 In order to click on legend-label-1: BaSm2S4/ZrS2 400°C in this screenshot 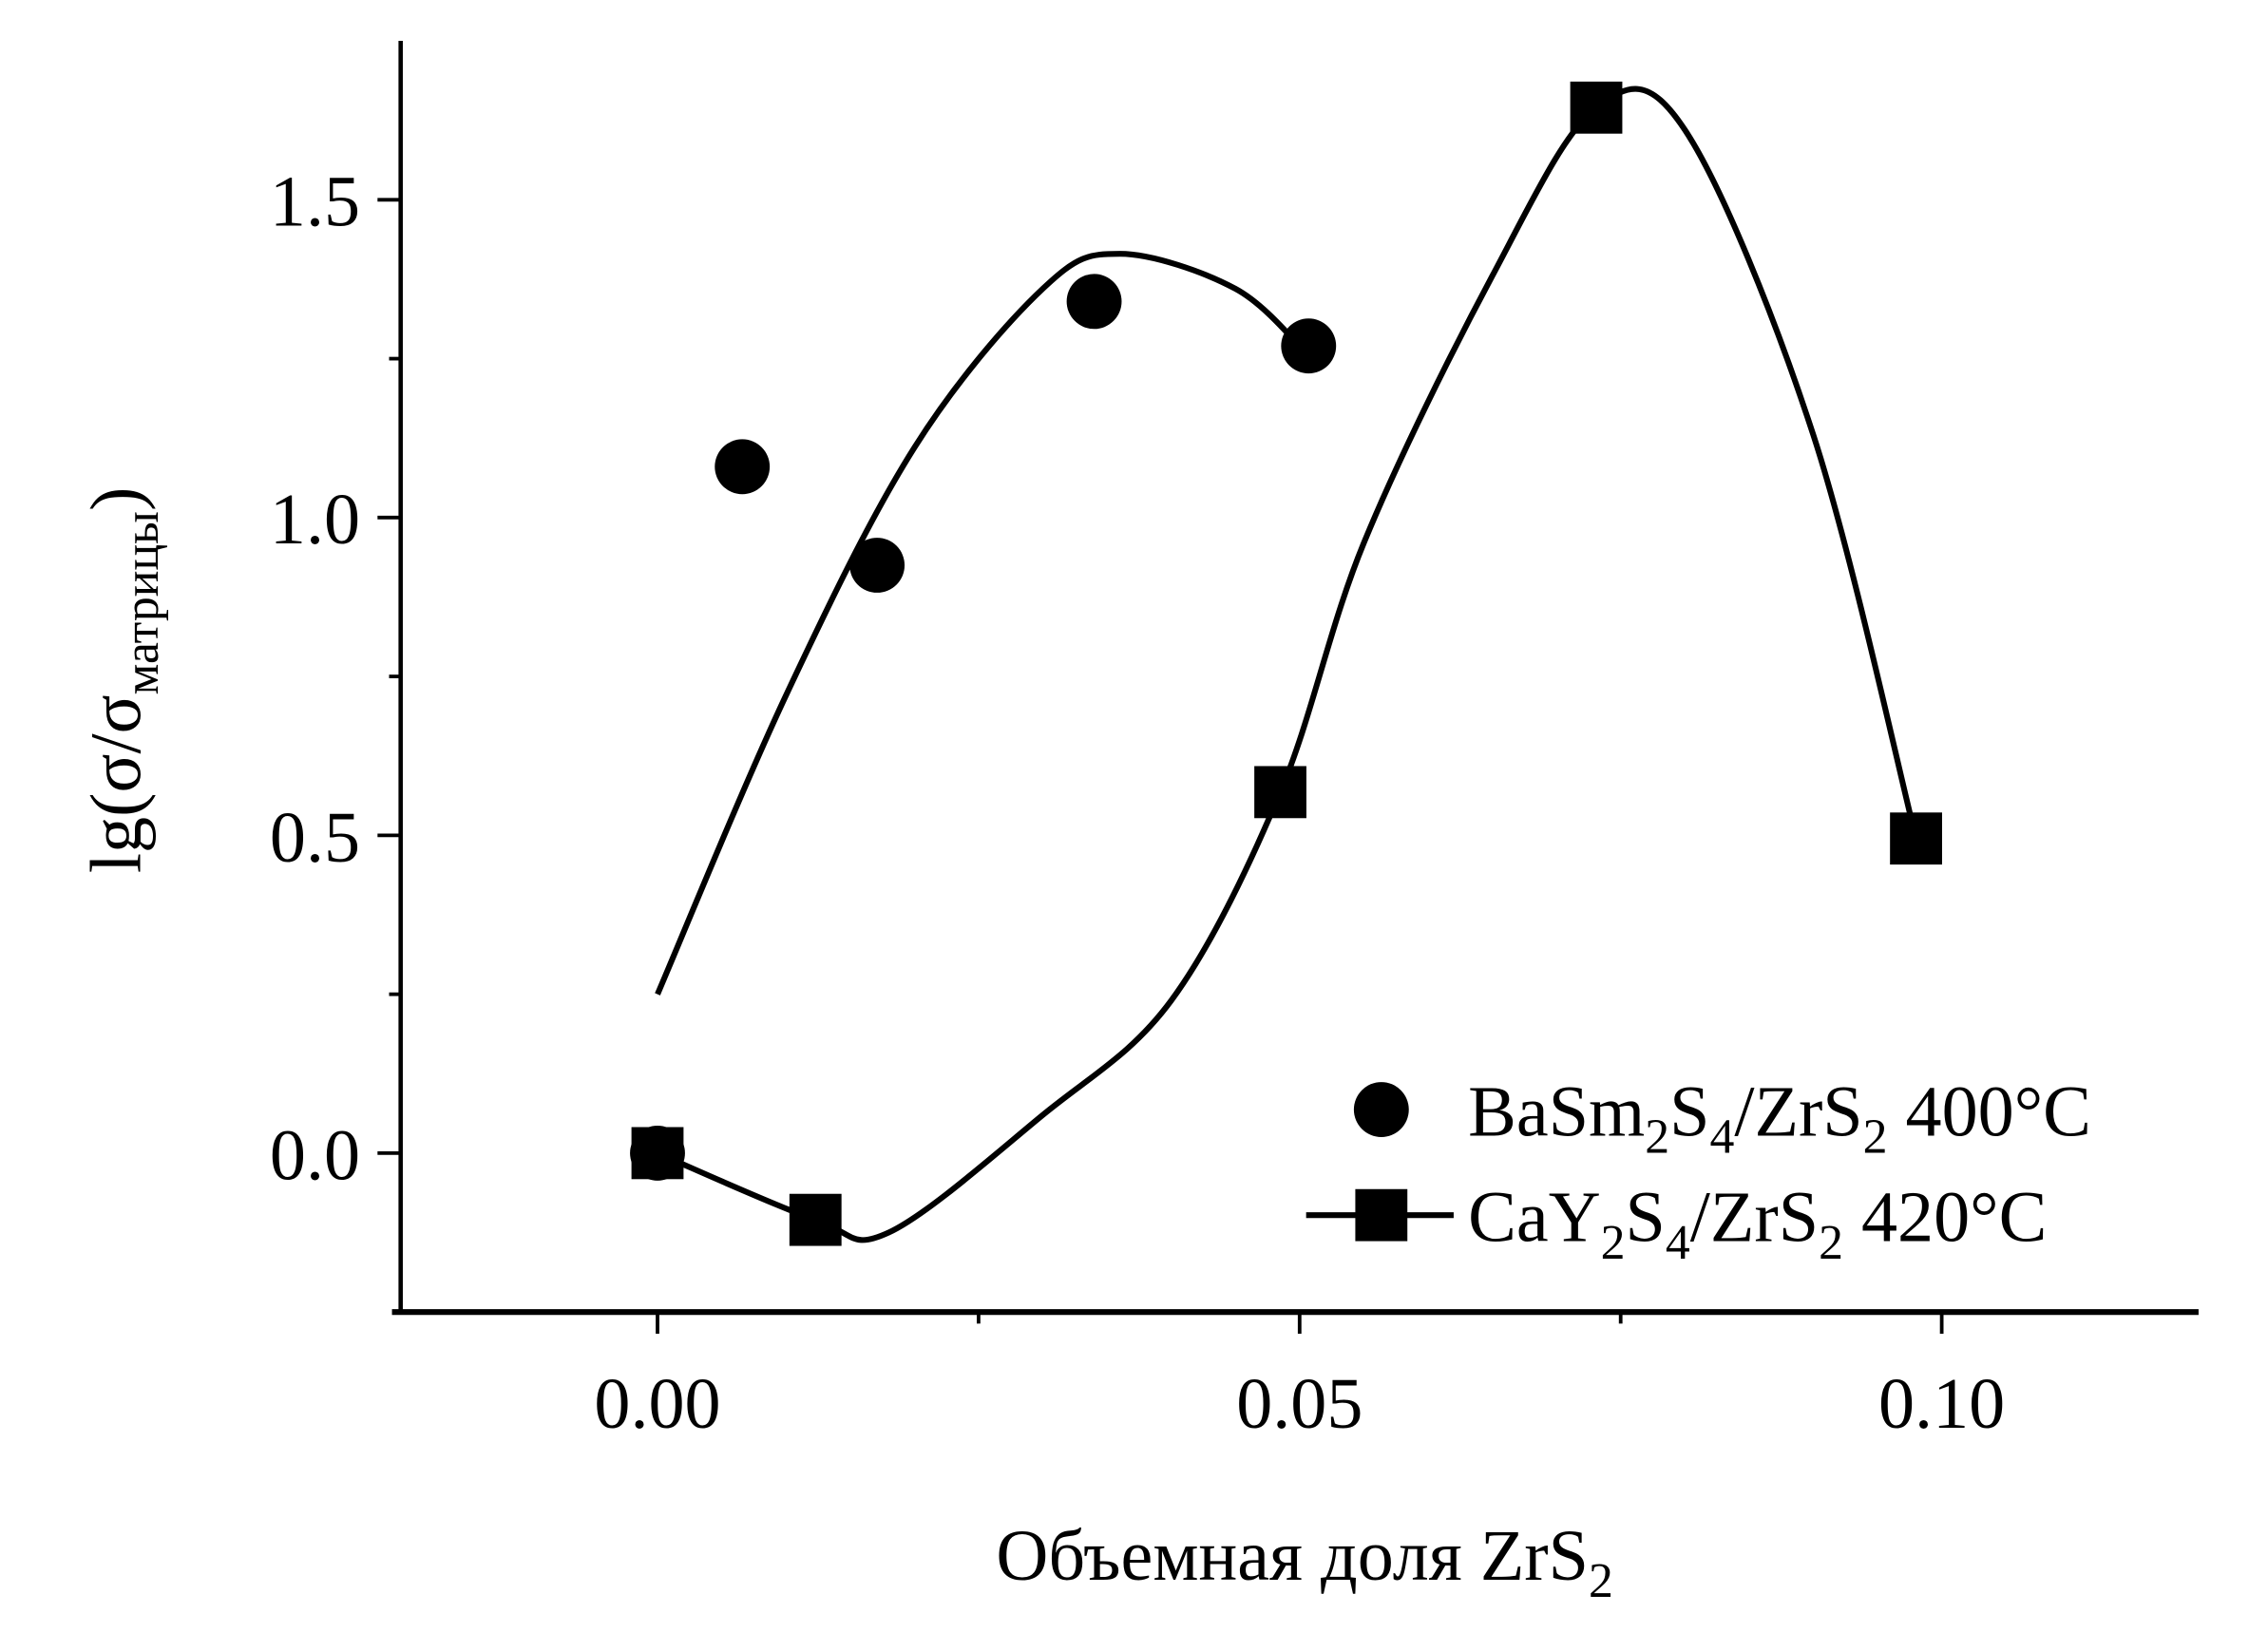, I will do `click(1779, 1118)`.